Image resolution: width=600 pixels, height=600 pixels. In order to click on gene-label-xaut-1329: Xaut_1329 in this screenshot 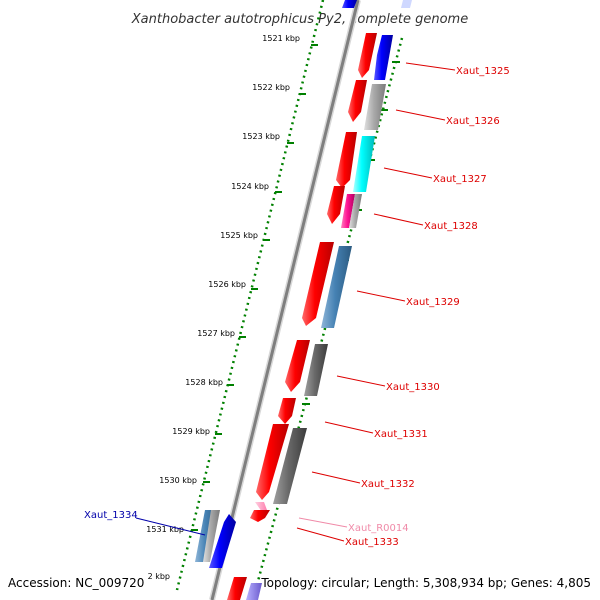, I will do `click(433, 302)`.